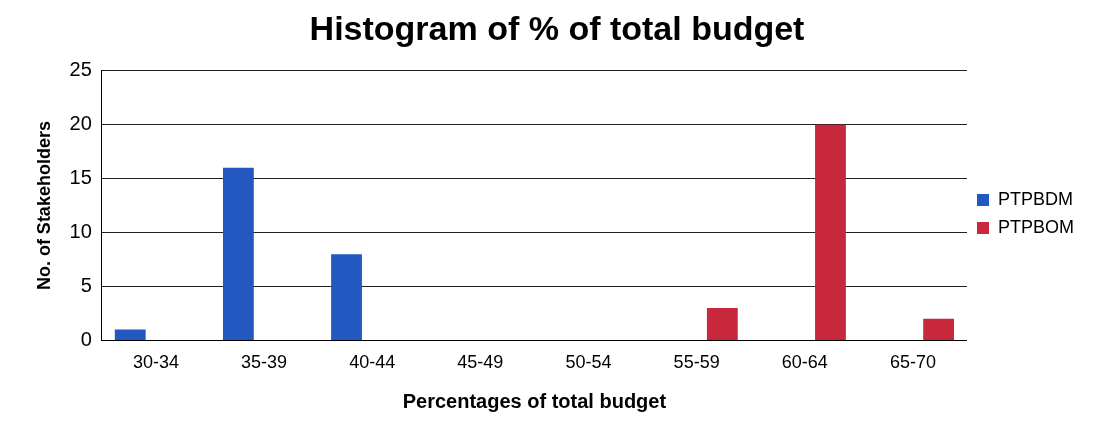  I want to click on x-tick-label: 55-59, so click(696, 362).